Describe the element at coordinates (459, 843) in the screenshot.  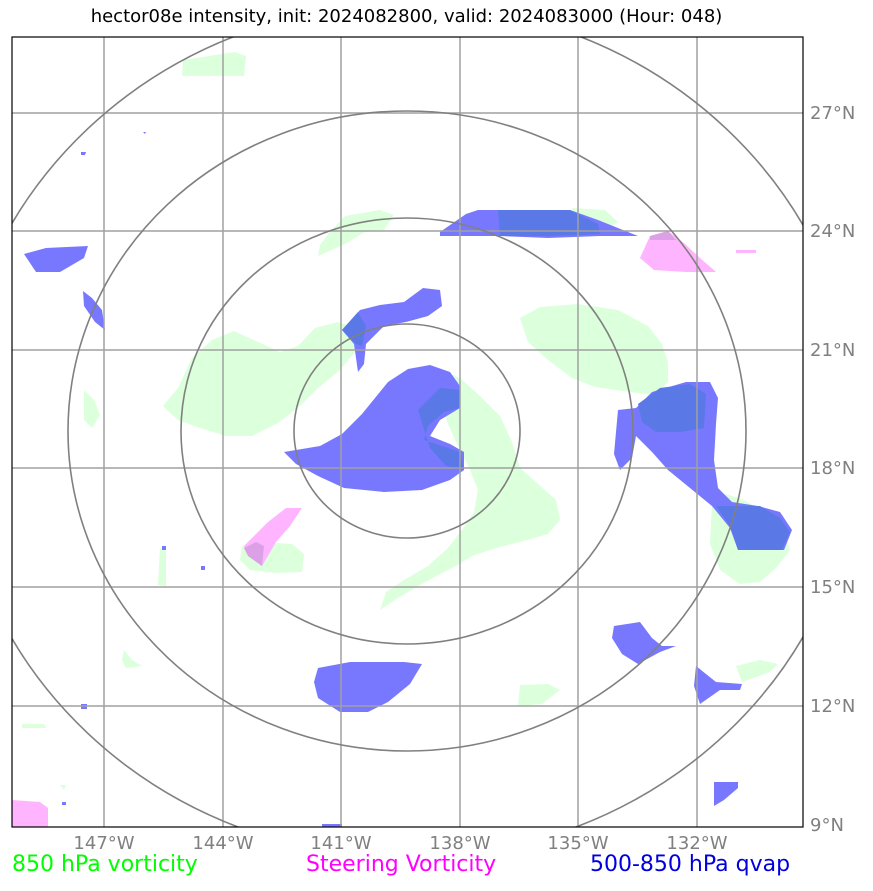
I see `lon-tick-label: 138°W` at that location.